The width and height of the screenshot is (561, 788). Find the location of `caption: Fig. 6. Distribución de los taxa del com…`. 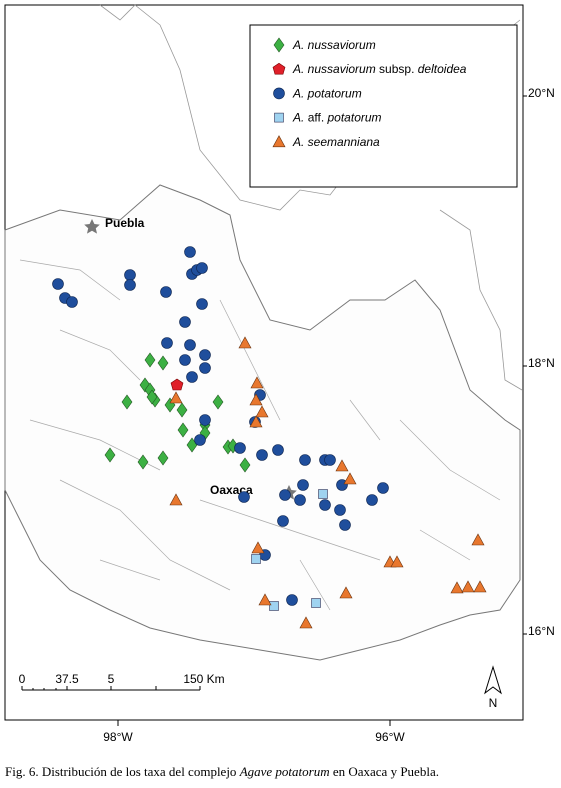

caption: Fig. 6. Distribución de los taxa del com… is located at coordinates (222, 771).